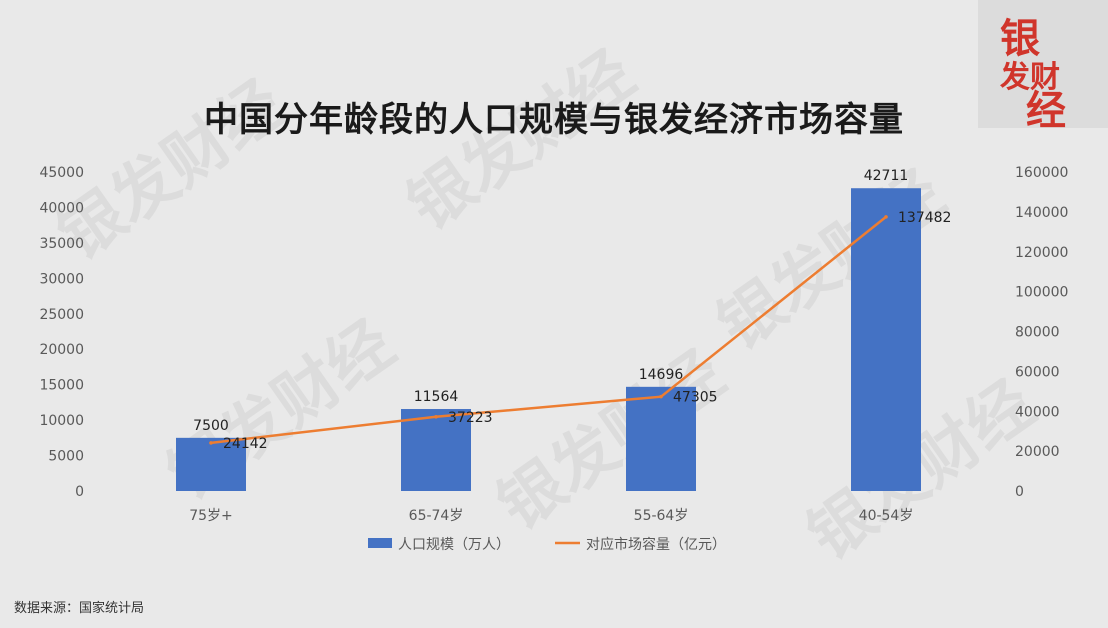 This screenshot has width=1108, height=628. What do you see at coordinates (436, 516) in the screenshot?
I see `category-label: 65-74岁` at bounding box center [436, 516].